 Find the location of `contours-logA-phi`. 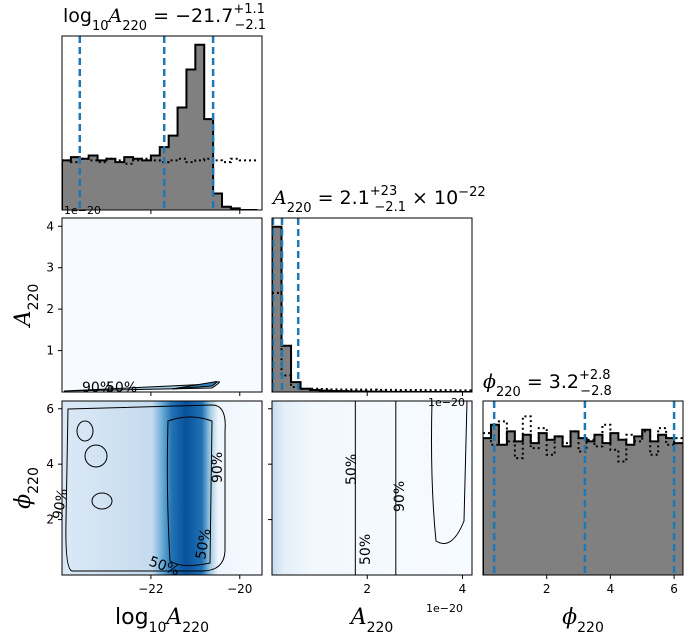

contours-logA-phi is located at coordinates (145, 488).